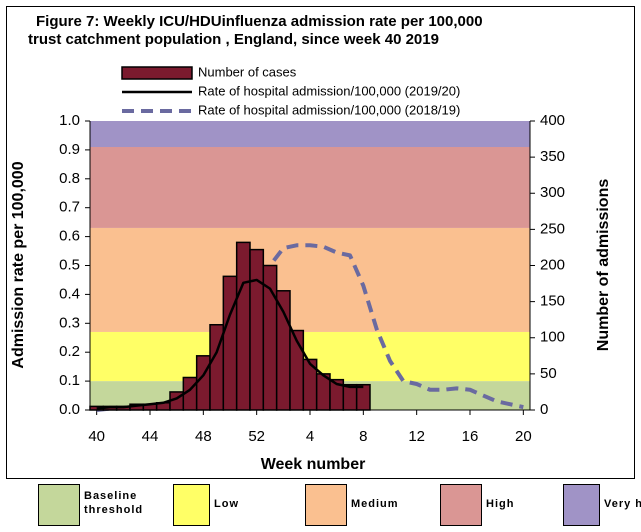  What do you see at coordinates (203, 436) in the screenshot?
I see `x-tick-label: 48` at bounding box center [203, 436].